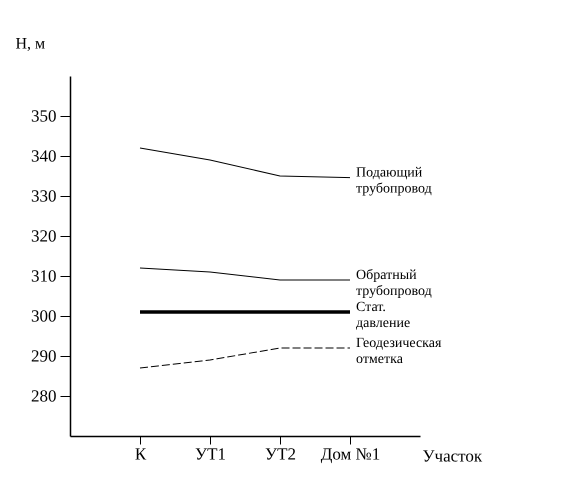 The width and height of the screenshot is (587, 492). Describe the element at coordinates (394, 181) in the screenshot. I see `series-label: Подающий трубопровод` at that location.